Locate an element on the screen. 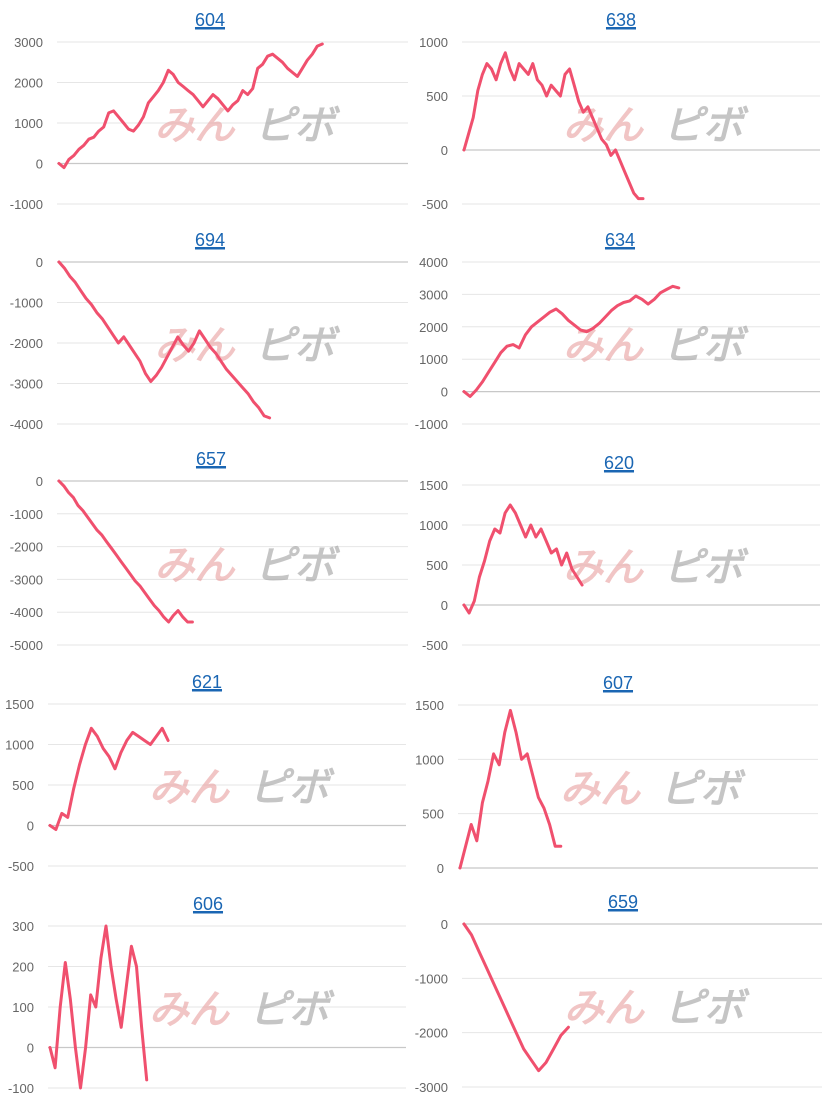 This screenshot has height=1105, width=824. chart-panel-659: 659 0 -1000 -2000 -3000 みん ピボ is located at coordinates (618, 993).